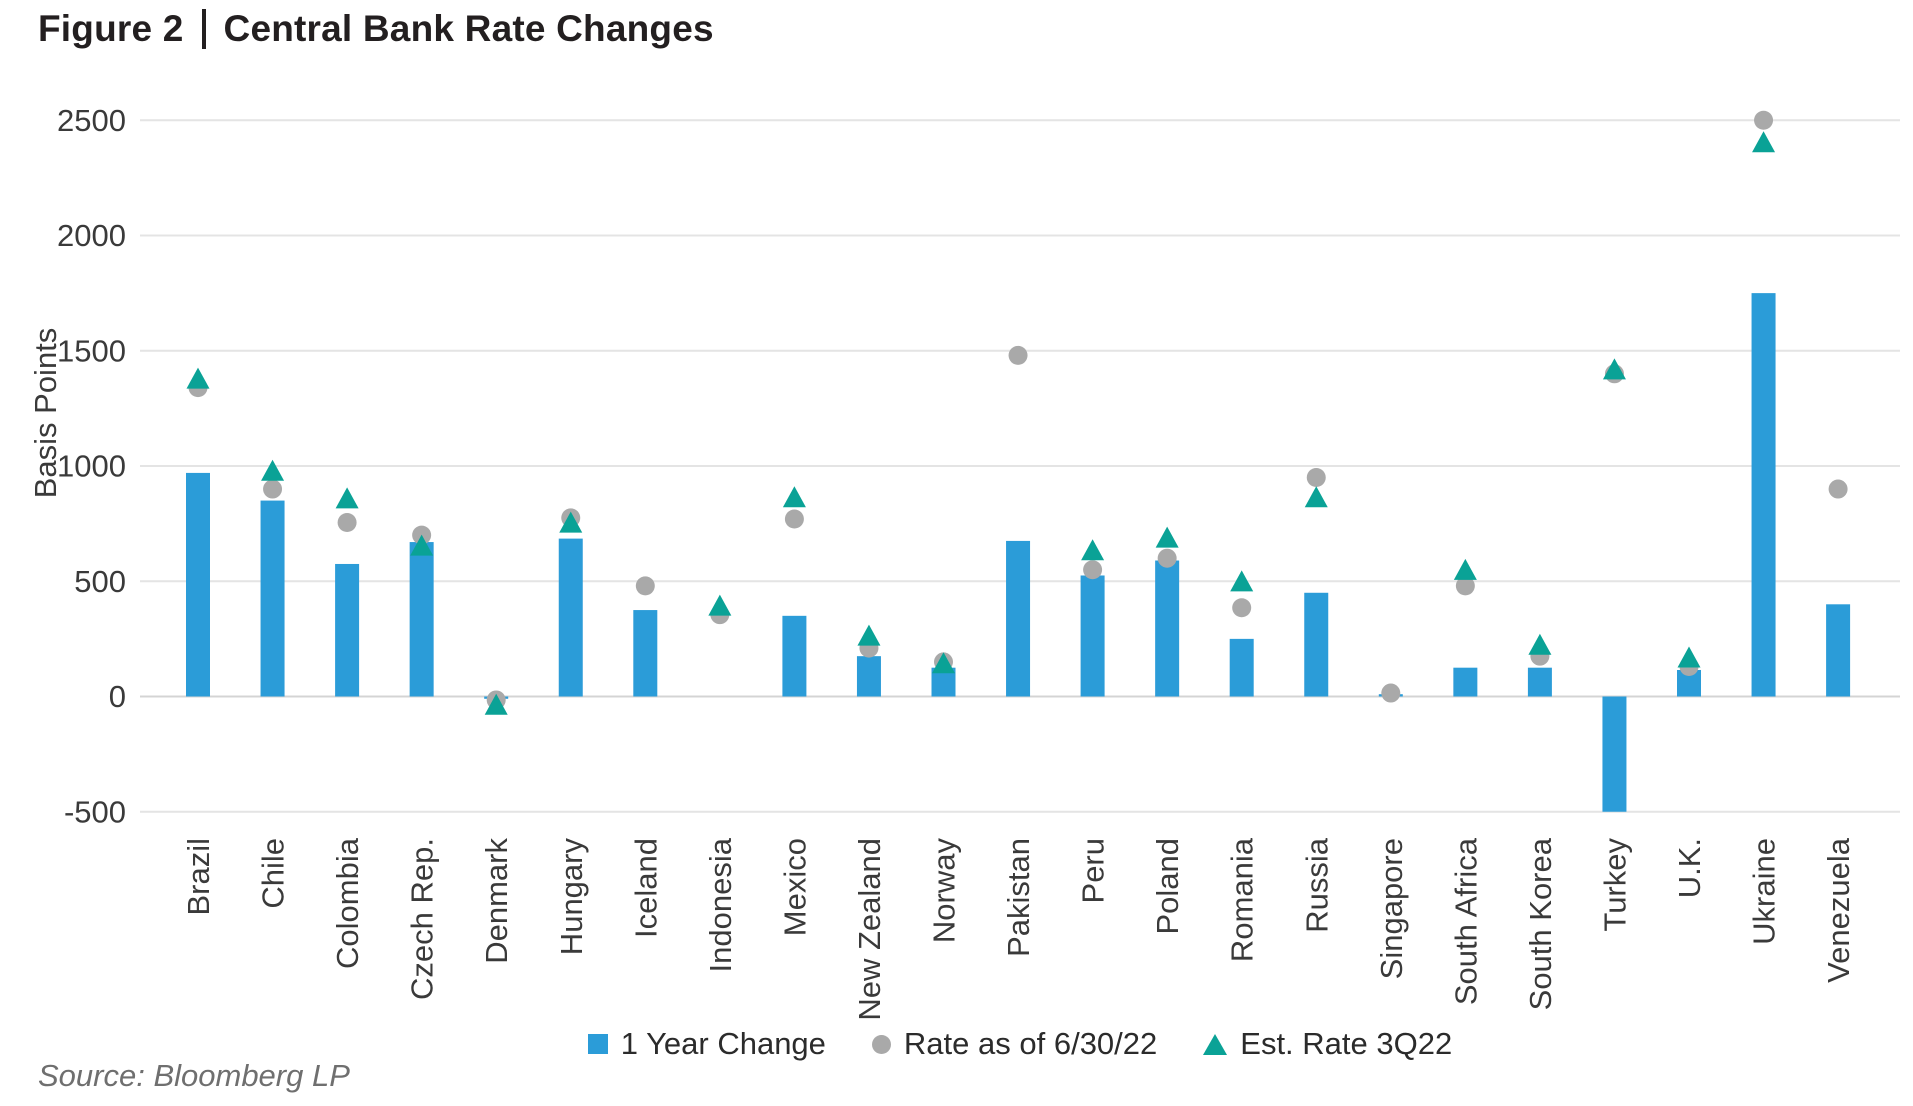  I want to click on est-triangle-ukraine, so click(1764, 142).